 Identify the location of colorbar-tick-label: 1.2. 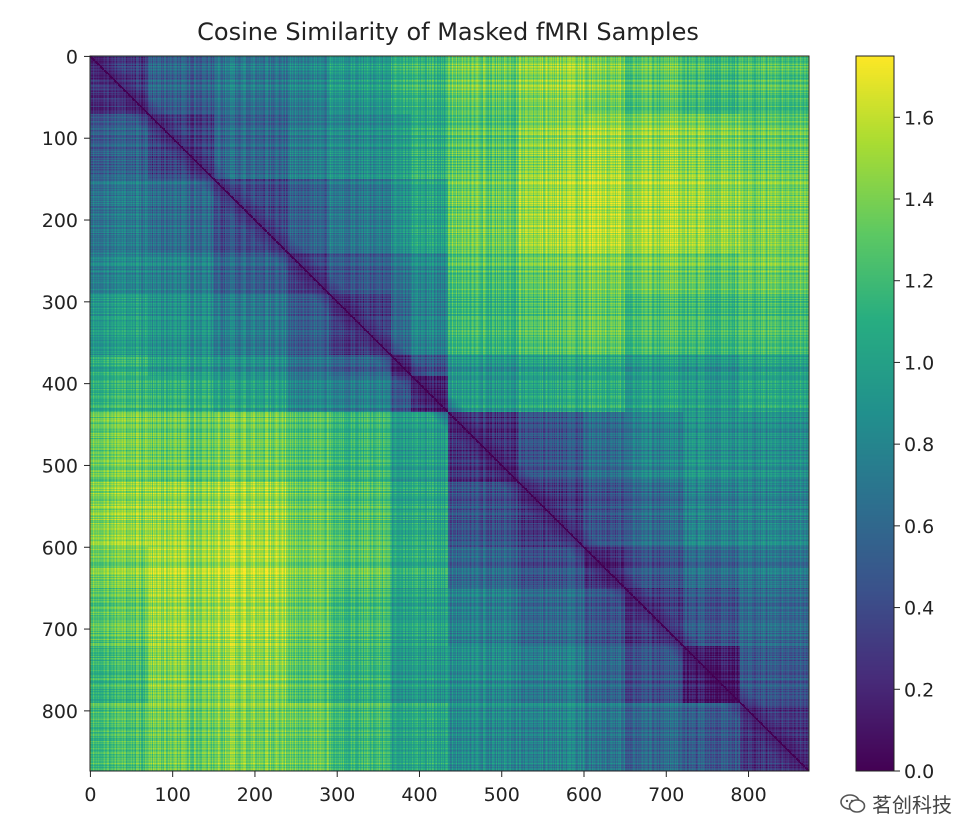
(919, 282).